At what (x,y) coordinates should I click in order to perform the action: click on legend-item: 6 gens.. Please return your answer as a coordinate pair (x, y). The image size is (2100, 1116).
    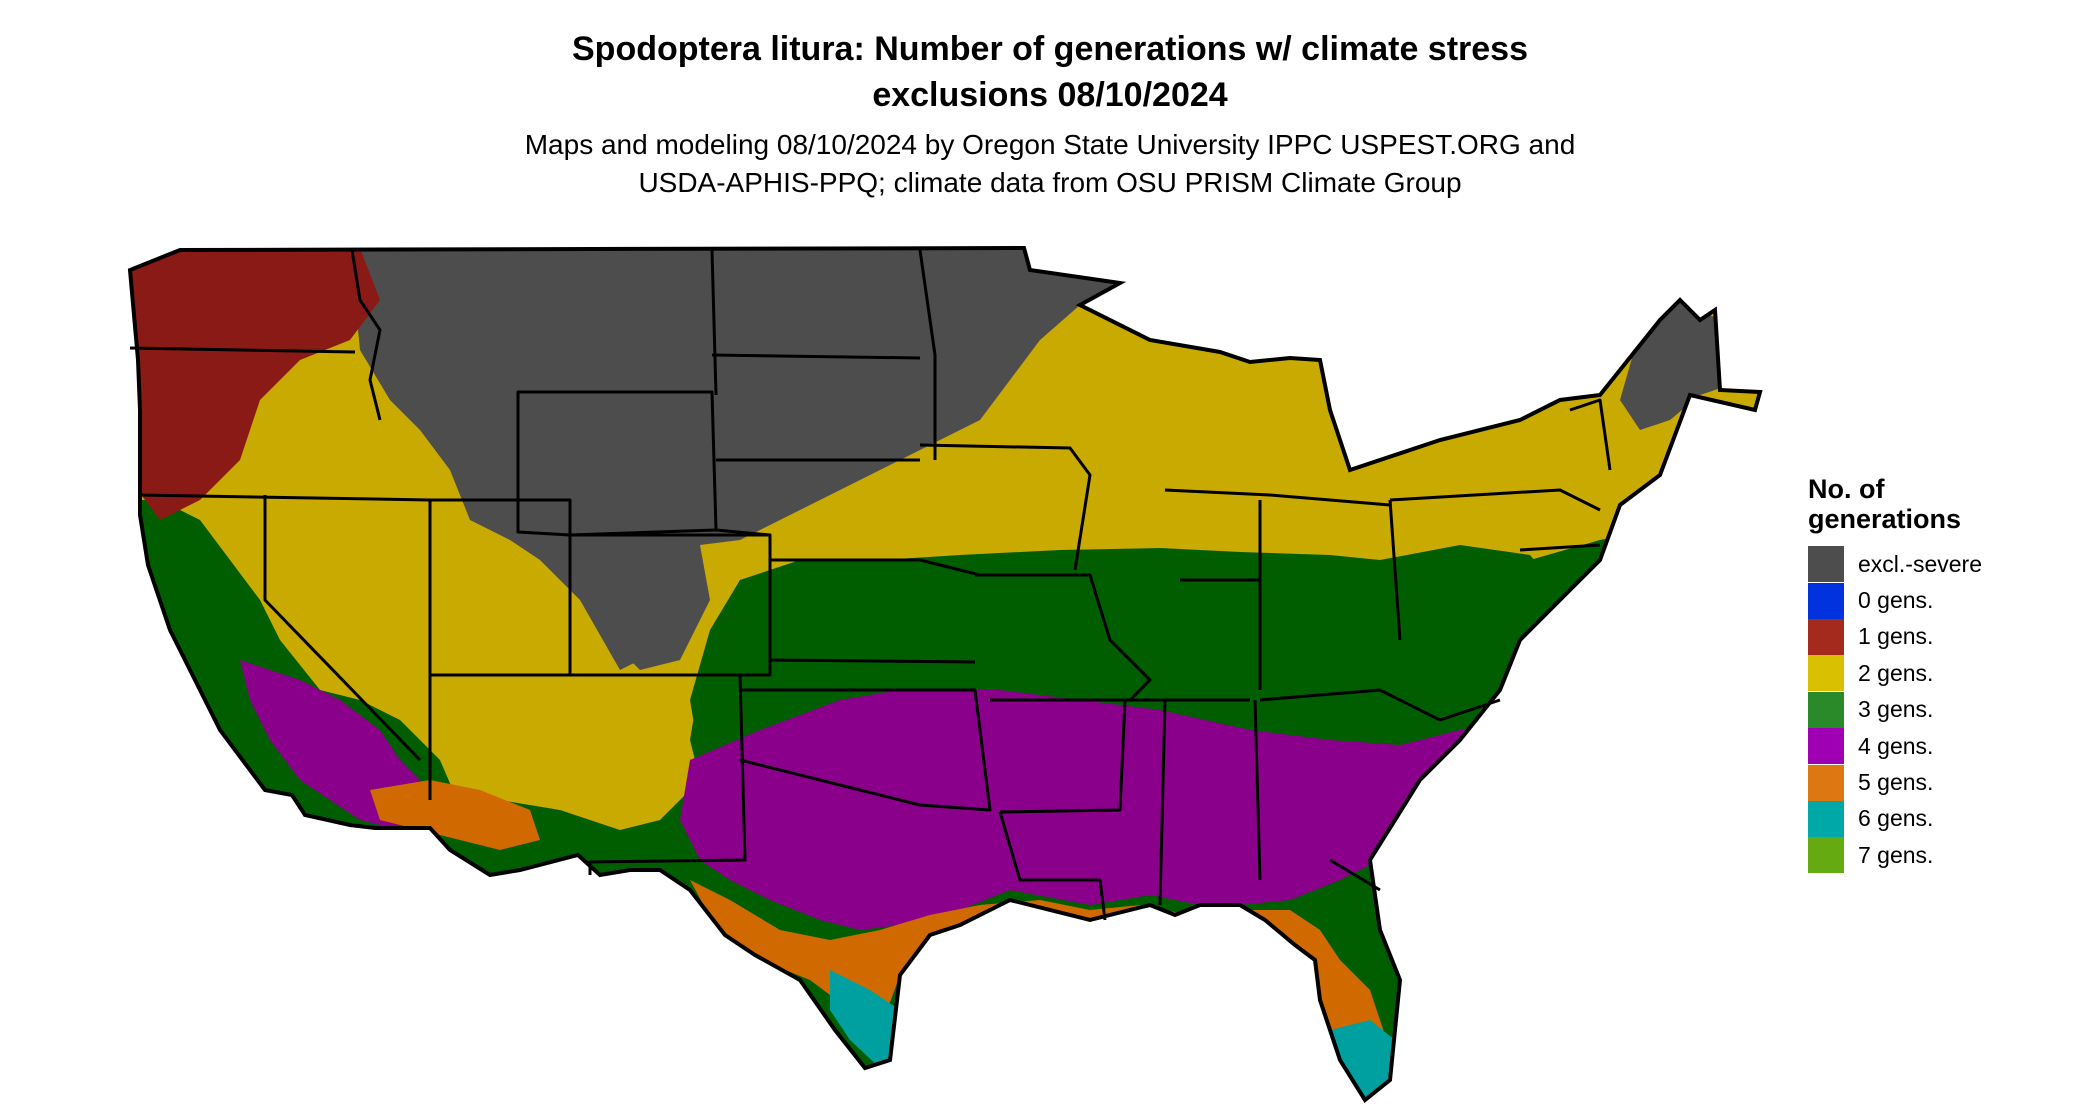
    Looking at the image, I should click on (1895, 818).